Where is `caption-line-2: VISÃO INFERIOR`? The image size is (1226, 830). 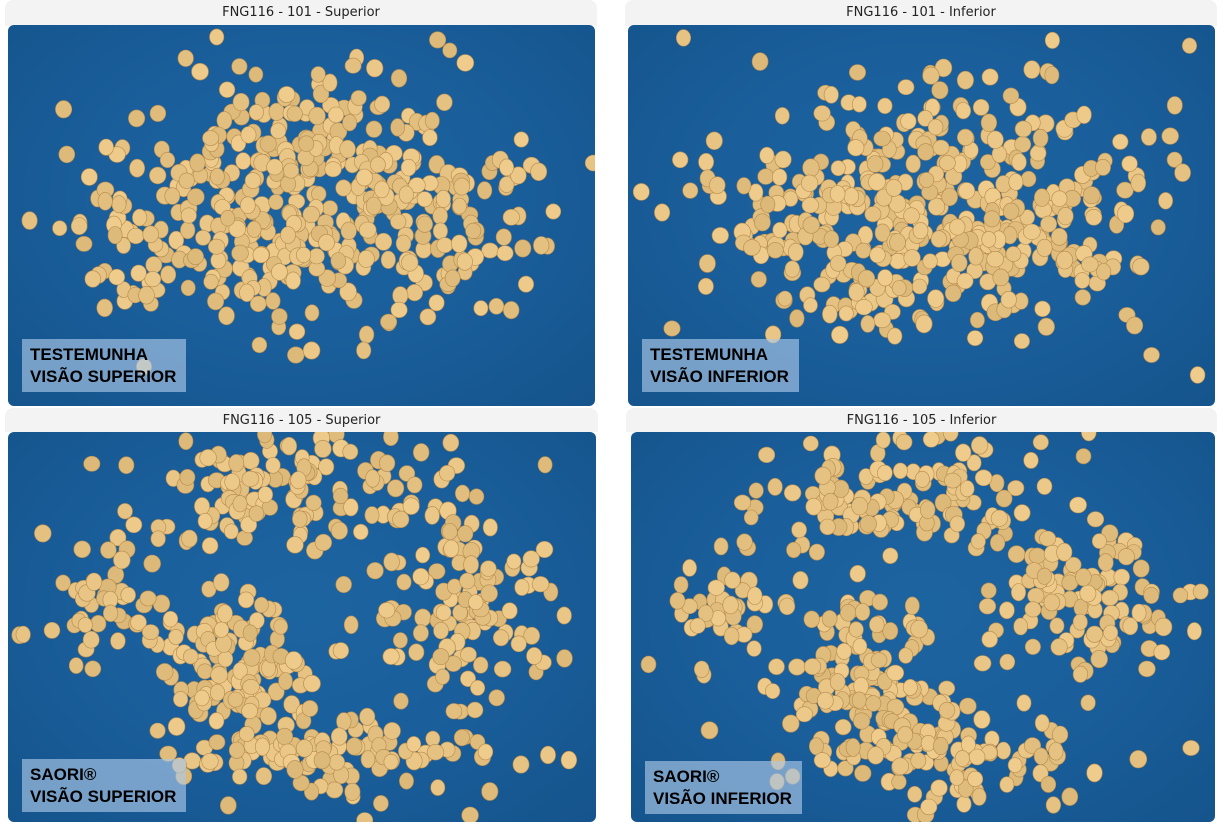 caption-line-2: VISÃO INFERIOR is located at coordinates (722, 798).